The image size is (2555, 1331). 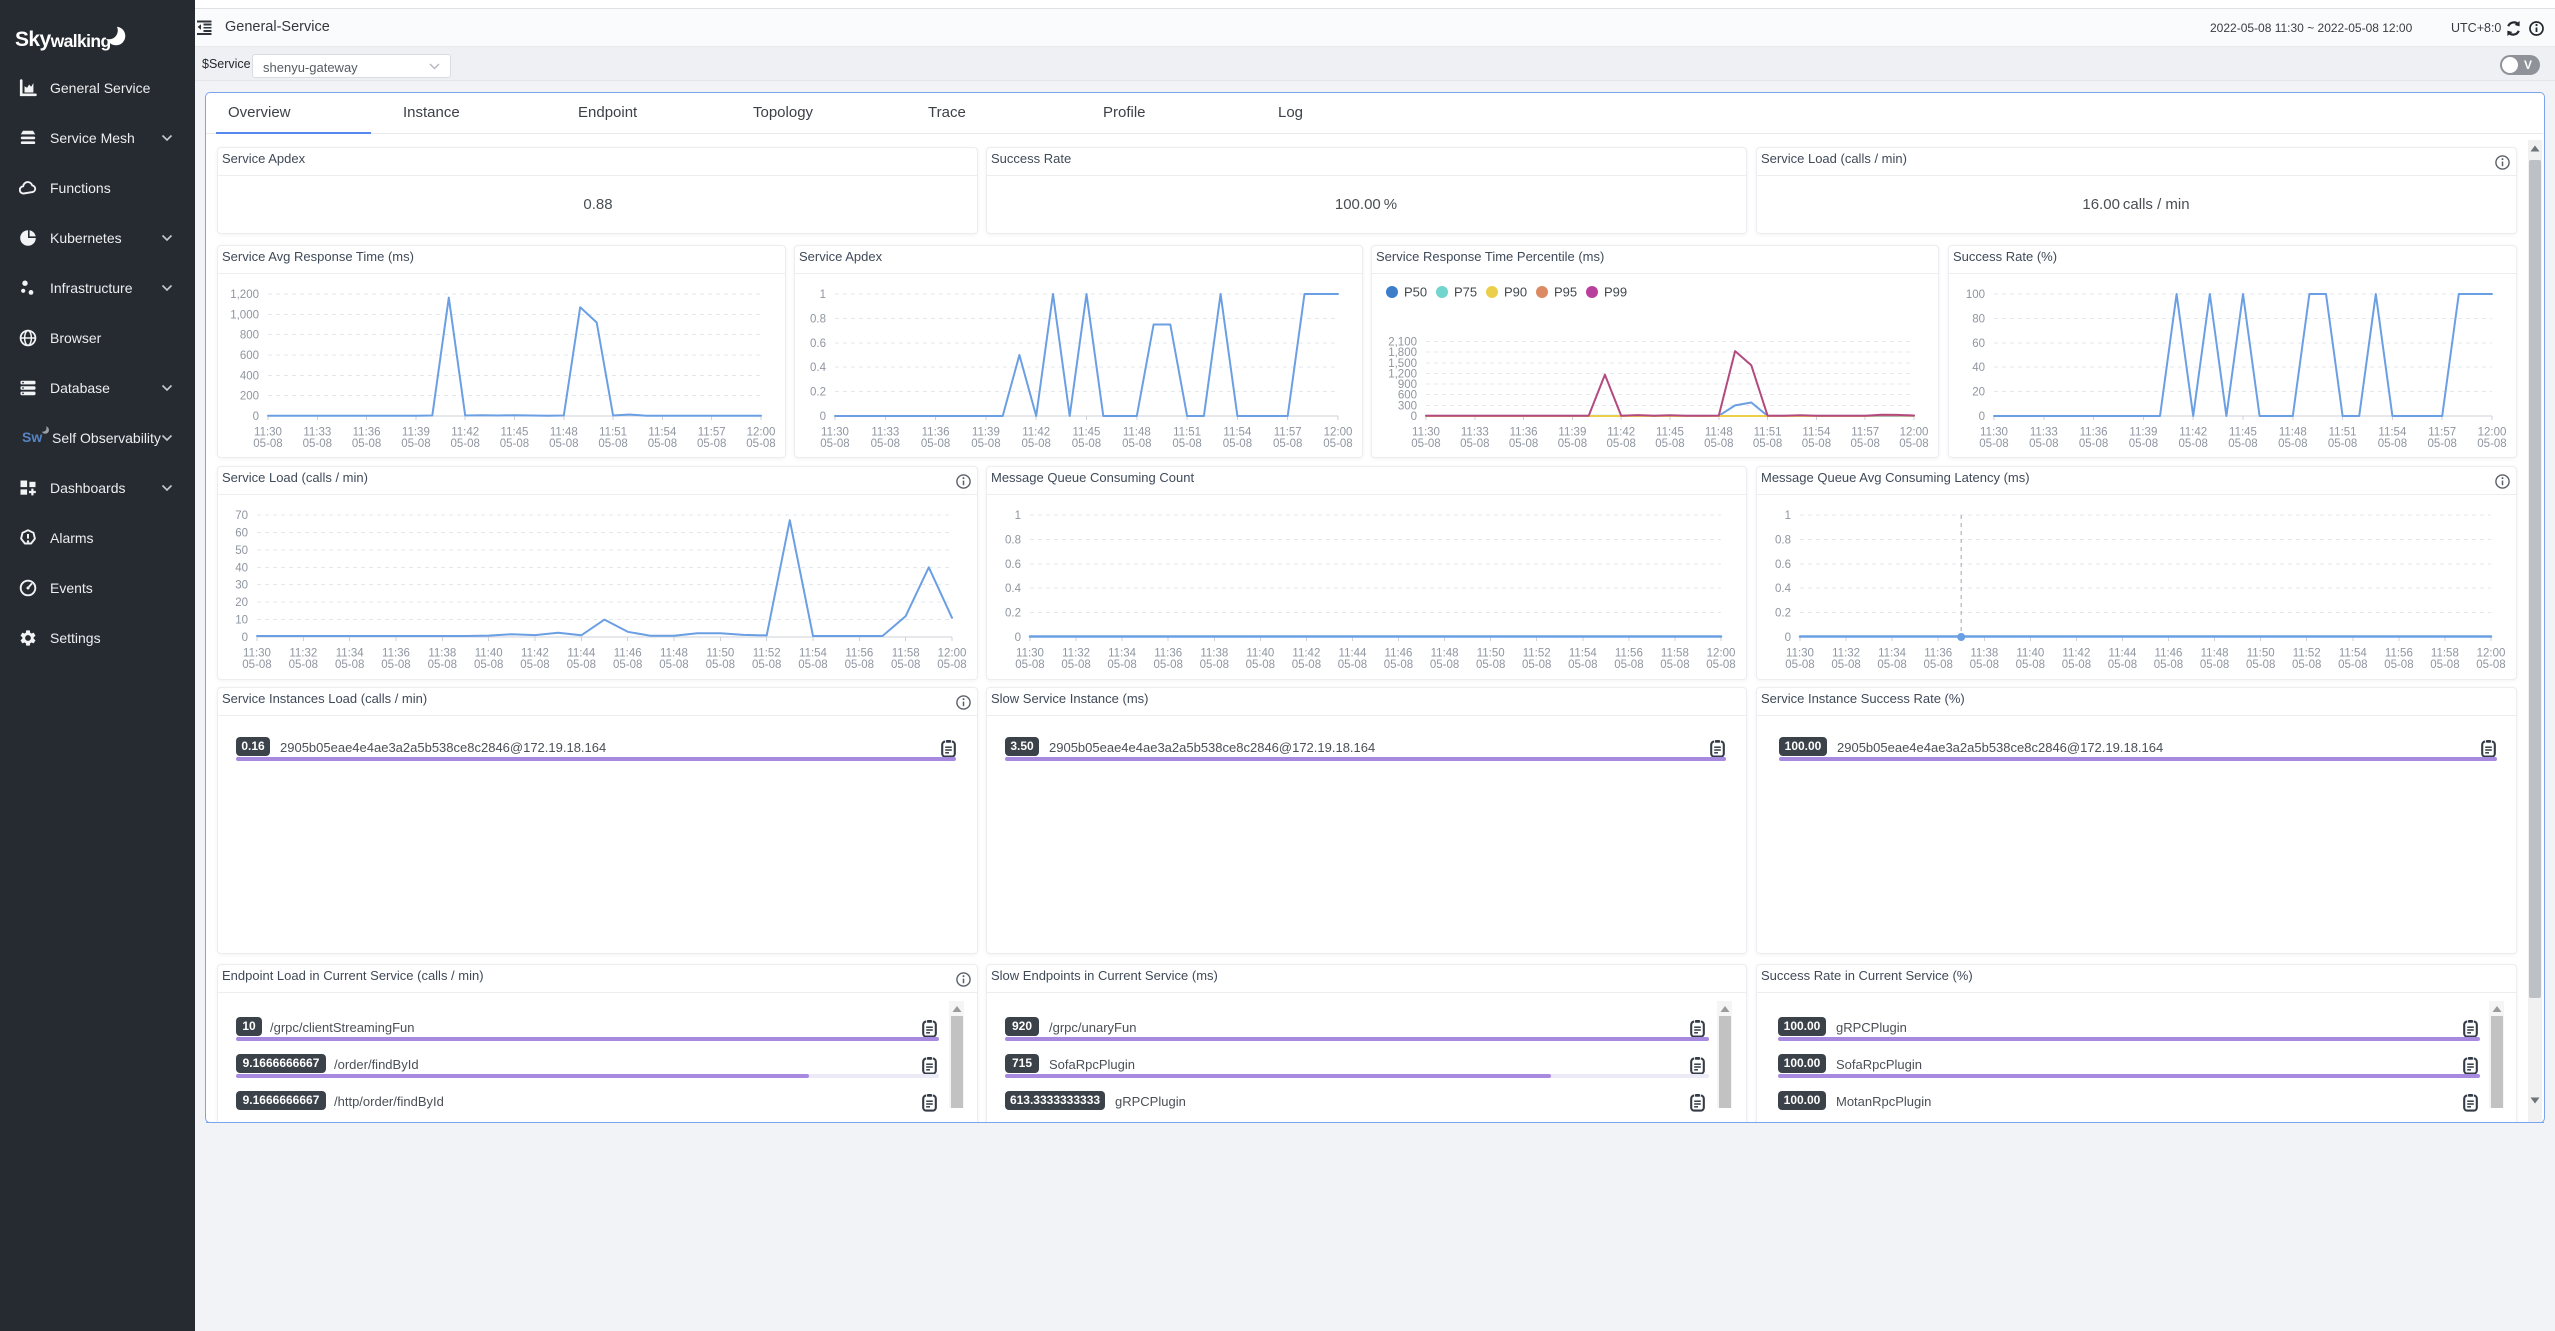 What do you see at coordinates (249, 376) in the screenshot?
I see `svg-text: 400` at bounding box center [249, 376].